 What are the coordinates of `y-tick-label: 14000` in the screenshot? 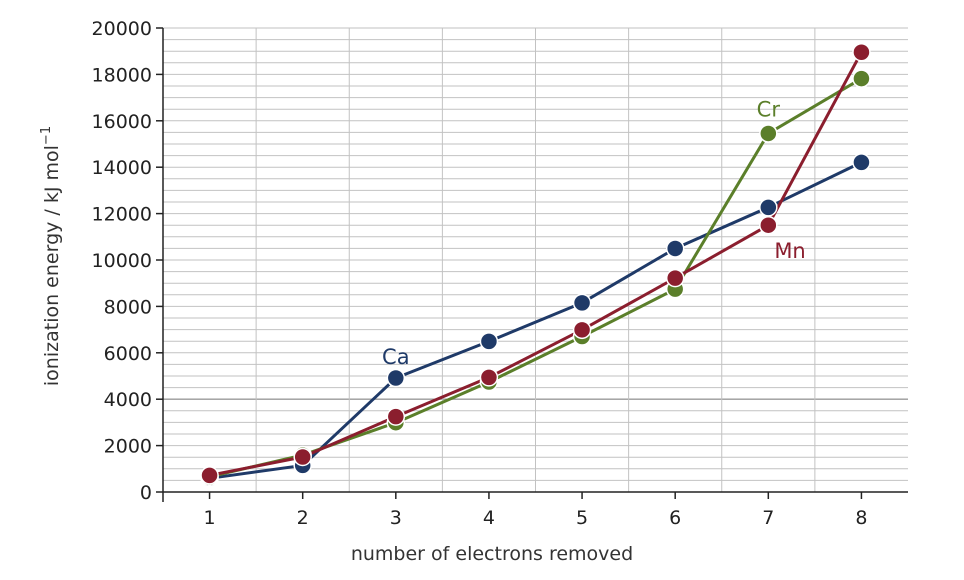 It's located at (122, 168).